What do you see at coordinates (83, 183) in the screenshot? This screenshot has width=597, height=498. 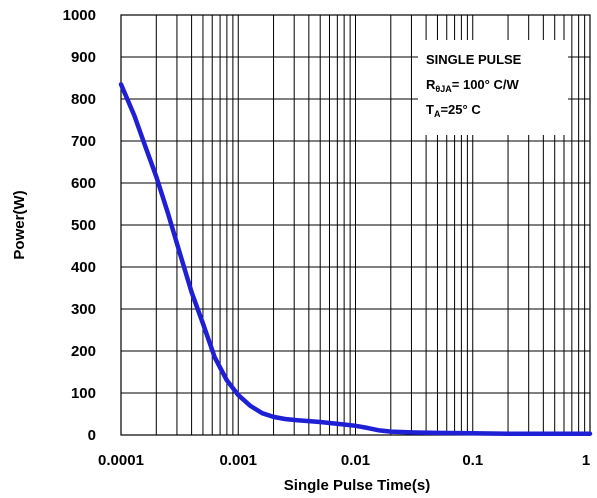 I see `y-tick-label: 600` at bounding box center [83, 183].